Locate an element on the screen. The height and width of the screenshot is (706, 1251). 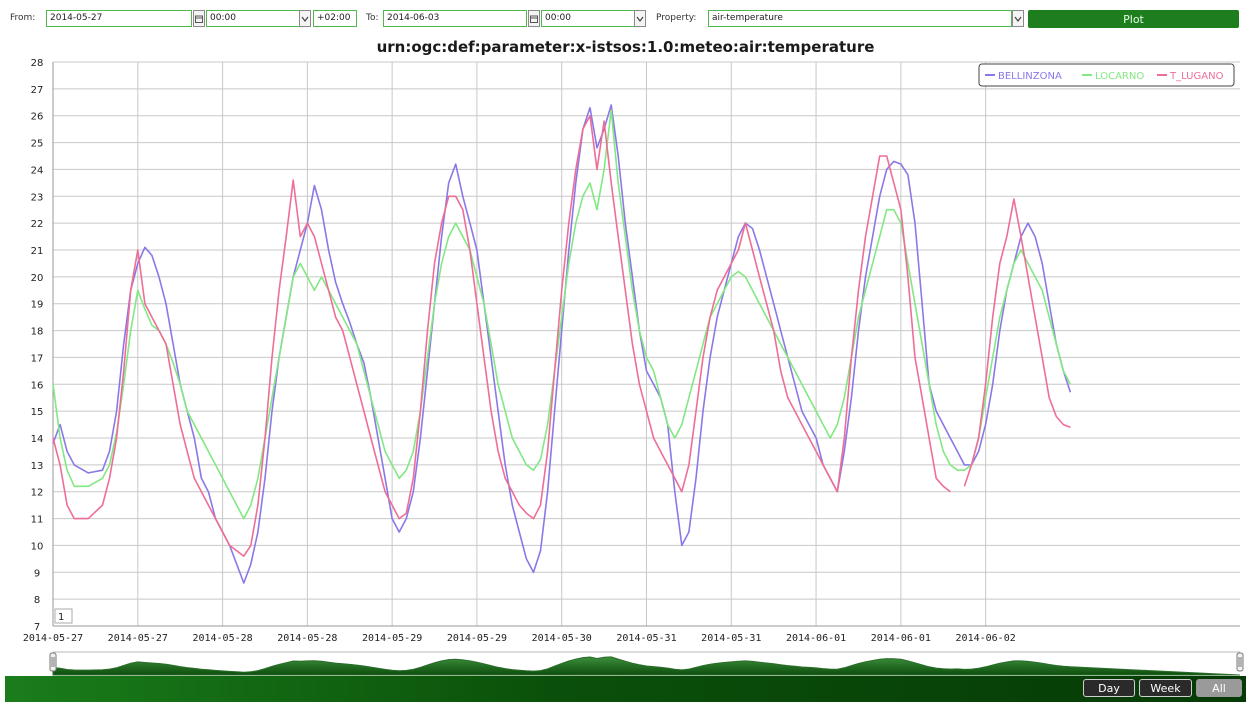
x-tick-label: 2014-06-02 is located at coordinates (986, 638).